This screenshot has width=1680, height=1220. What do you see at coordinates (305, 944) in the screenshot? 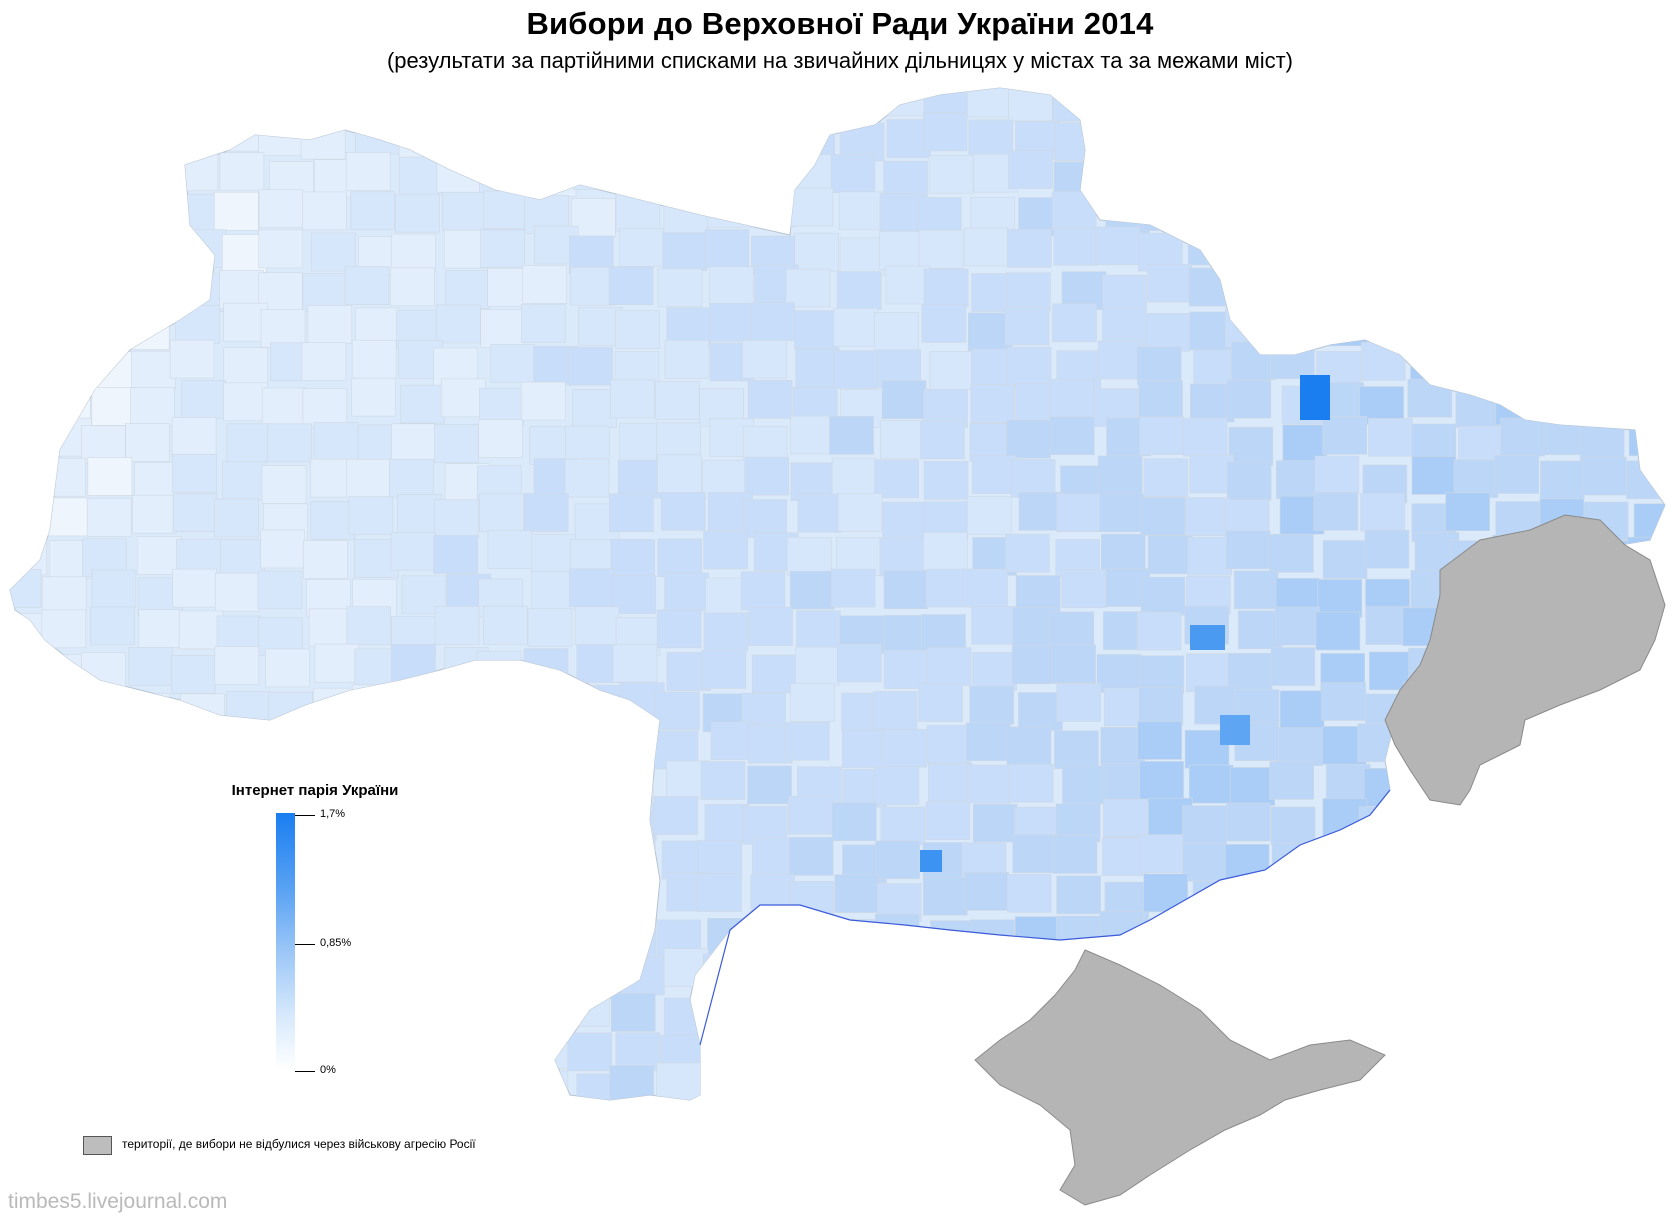
I see `legend-tick-mid` at bounding box center [305, 944].